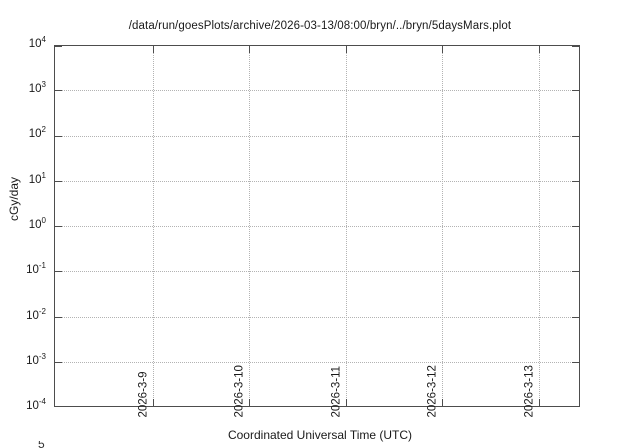  I want to click on y-axis-title: cGy/day, so click(14, 199).